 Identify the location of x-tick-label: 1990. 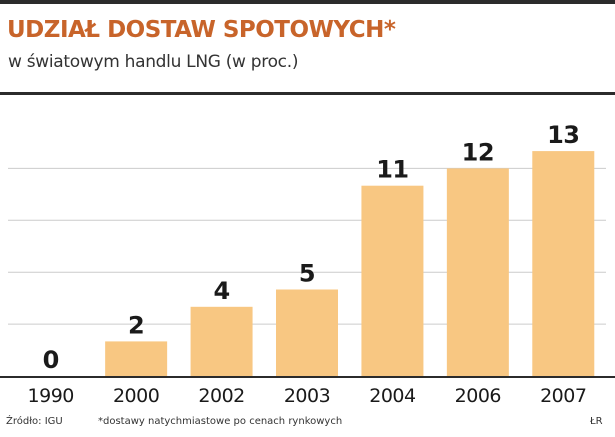
(51, 396).